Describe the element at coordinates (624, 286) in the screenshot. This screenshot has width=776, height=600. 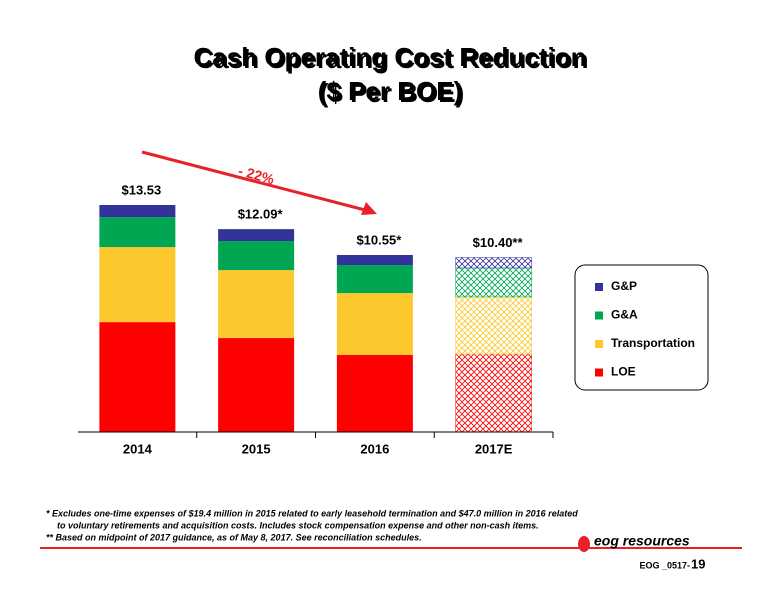
I see `legend-label: G&P` at that location.